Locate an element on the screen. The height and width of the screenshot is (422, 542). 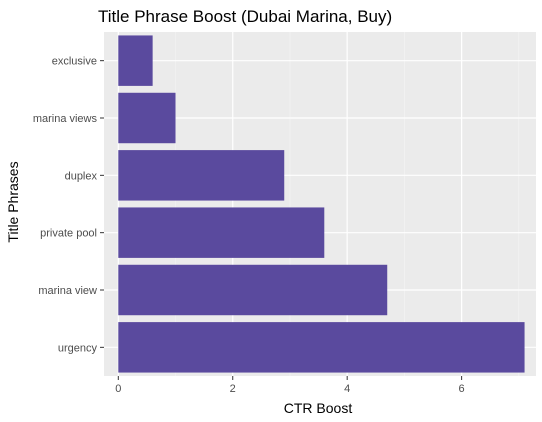
x-ticks: 0 2 4 6 is located at coordinates (290, 385).